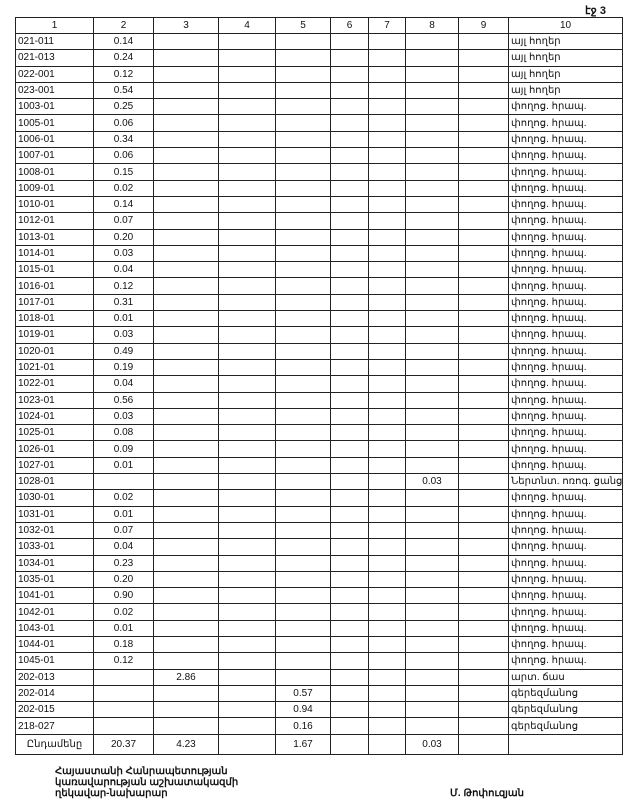 The height and width of the screenshot is (804, 640). Describe the element at coordinates (319, 400) in the screenshot. I see `table-row: 1023-01 0.56 փողոց. հրապ.` at that location.